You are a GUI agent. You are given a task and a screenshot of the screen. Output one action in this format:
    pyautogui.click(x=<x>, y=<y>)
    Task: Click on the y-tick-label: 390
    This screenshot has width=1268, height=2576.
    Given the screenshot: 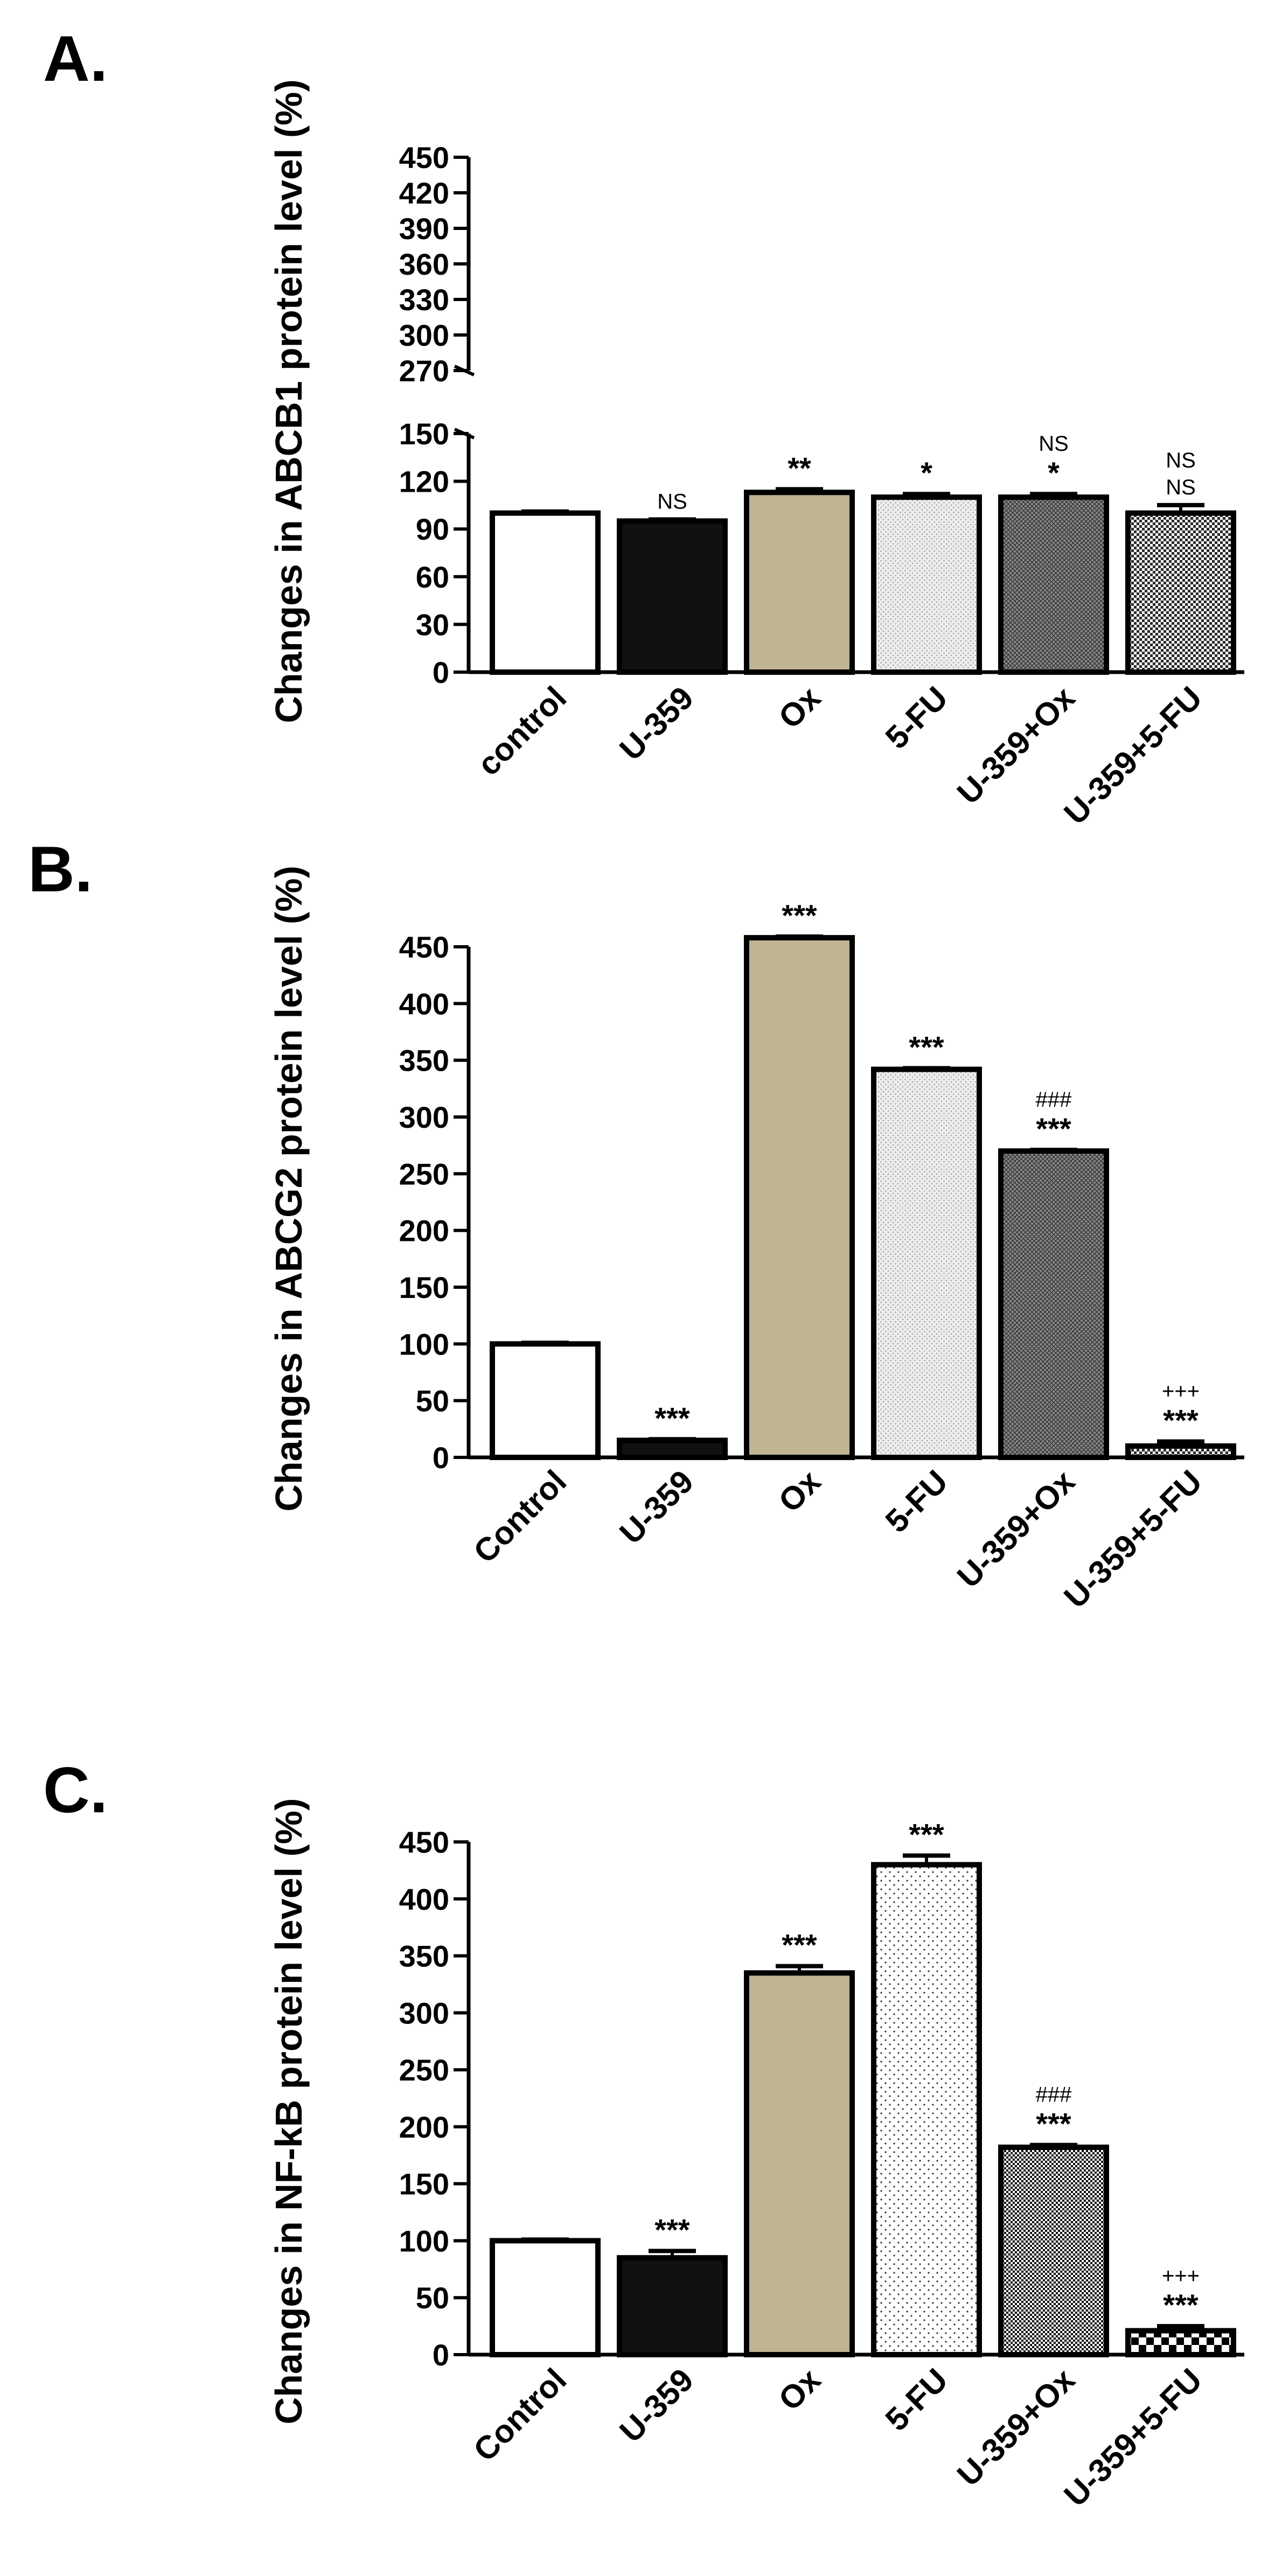 What is the action you would take?
    pyautogui.click(x=424, y=229)
    